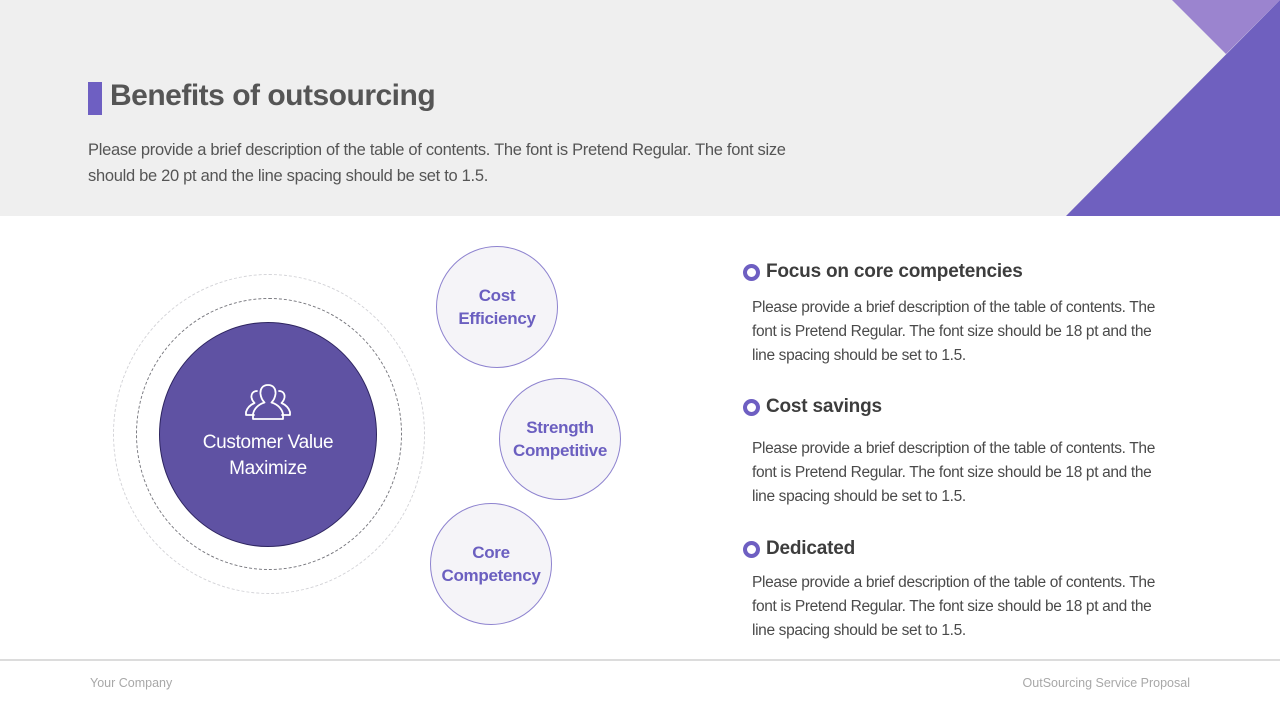 Image resolution: width=1280 pixels, height=720 pixels. I want to click on users-group-icon, so click(268, 401).